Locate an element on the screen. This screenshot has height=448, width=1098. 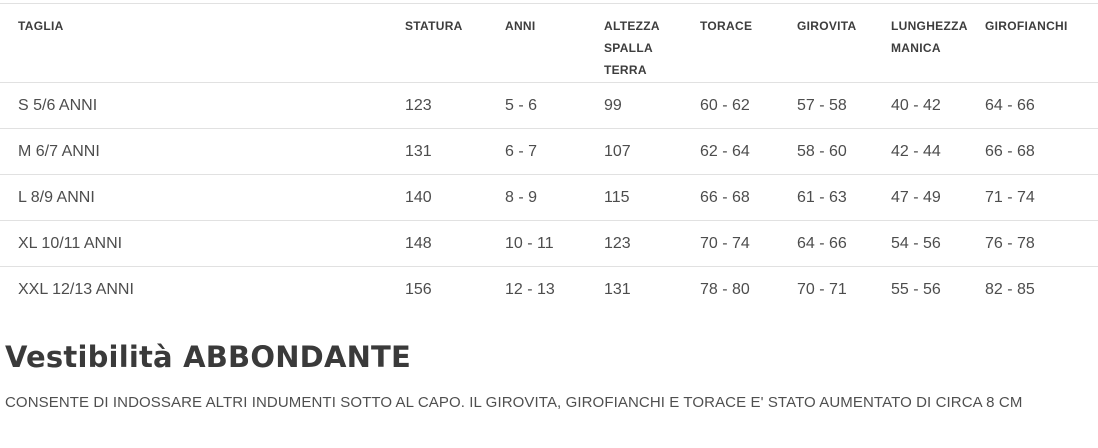
cell-lunghezza_manica: 54 - 56 is located at coordinates (916, 243).